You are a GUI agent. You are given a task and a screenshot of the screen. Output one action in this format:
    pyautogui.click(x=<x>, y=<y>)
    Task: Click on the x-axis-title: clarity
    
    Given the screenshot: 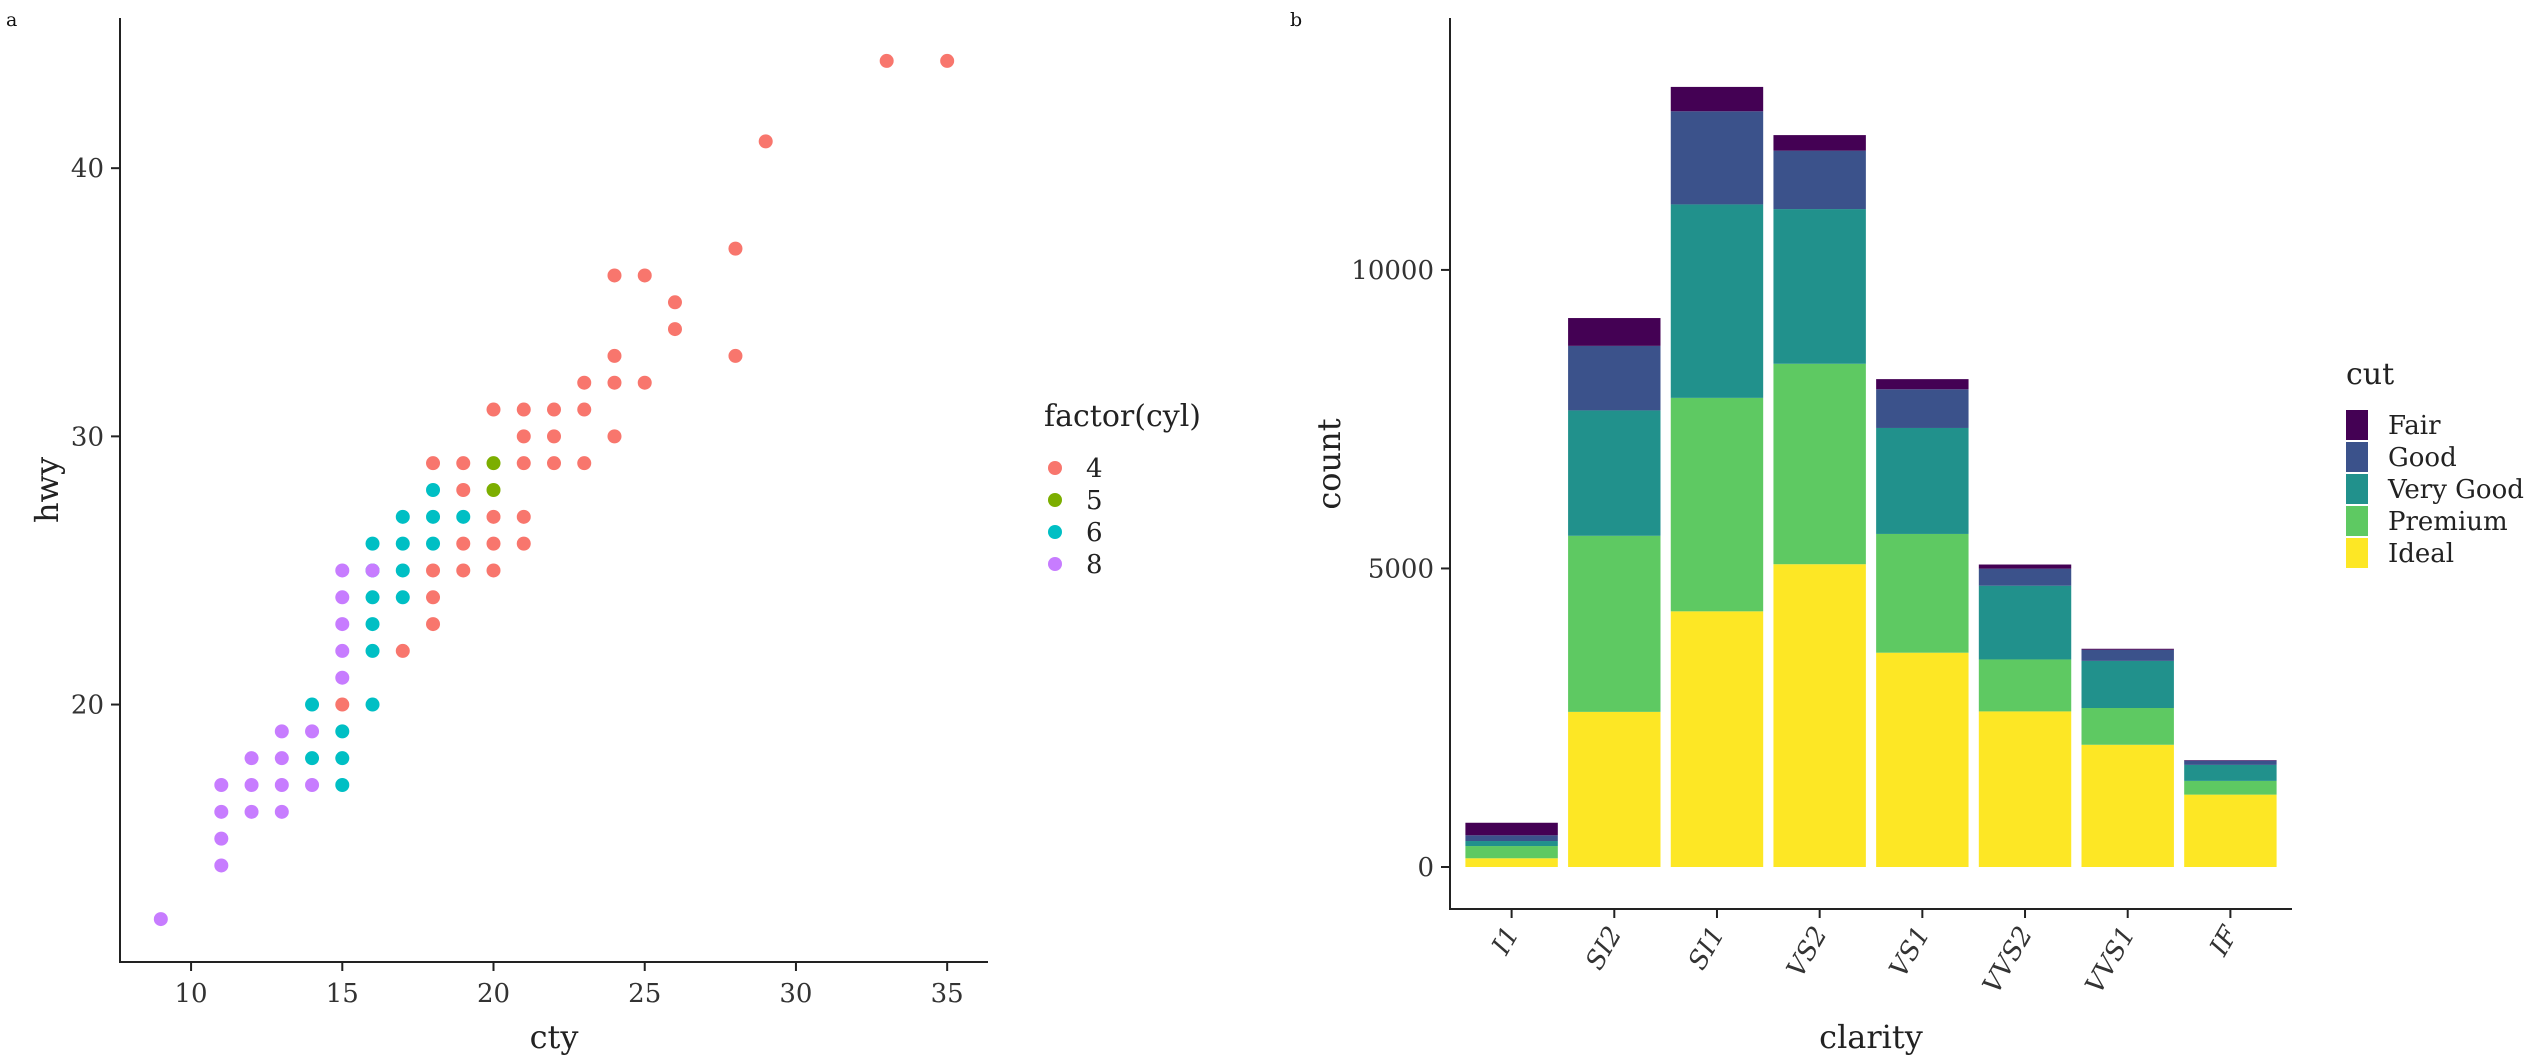 What is the action you would take?
    pyautogui.click(x=1871, y=1037)
    